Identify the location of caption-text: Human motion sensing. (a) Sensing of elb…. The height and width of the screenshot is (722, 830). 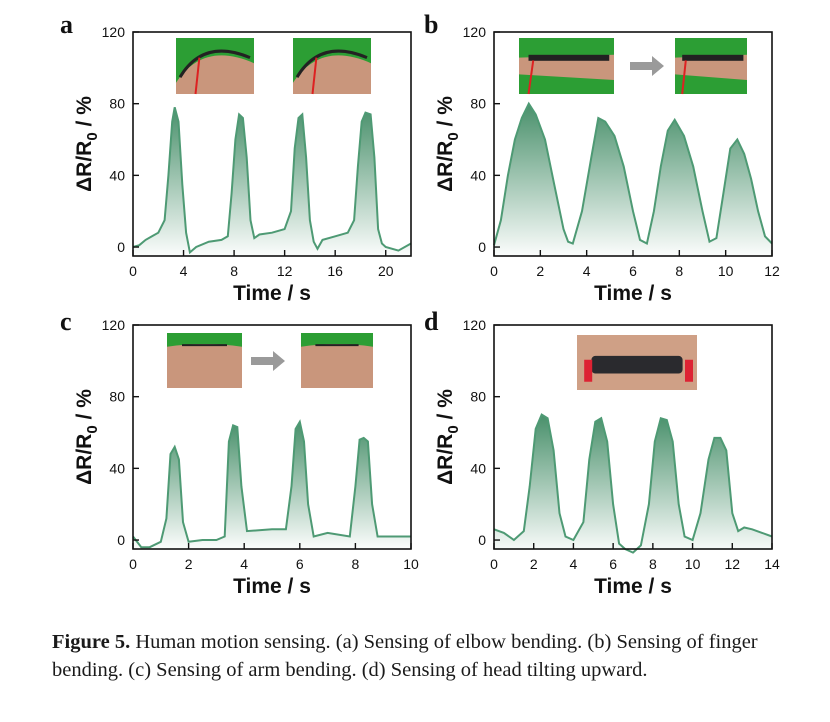
(405, 656).